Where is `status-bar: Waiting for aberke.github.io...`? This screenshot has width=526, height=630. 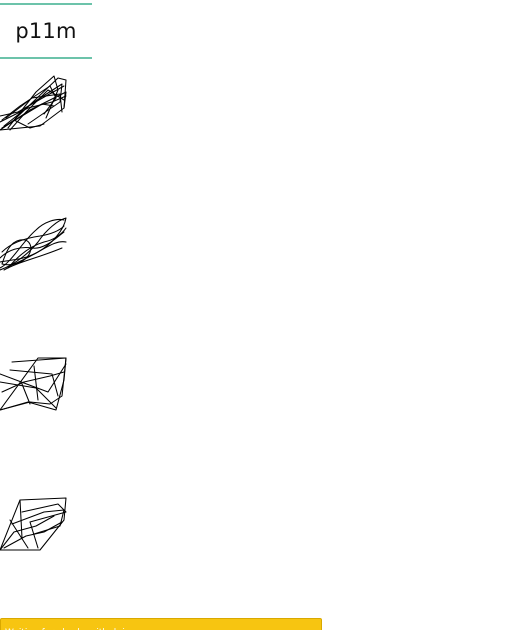 status-bar: Waiting for aberke.github.io... is located at coordinates (161, 624).